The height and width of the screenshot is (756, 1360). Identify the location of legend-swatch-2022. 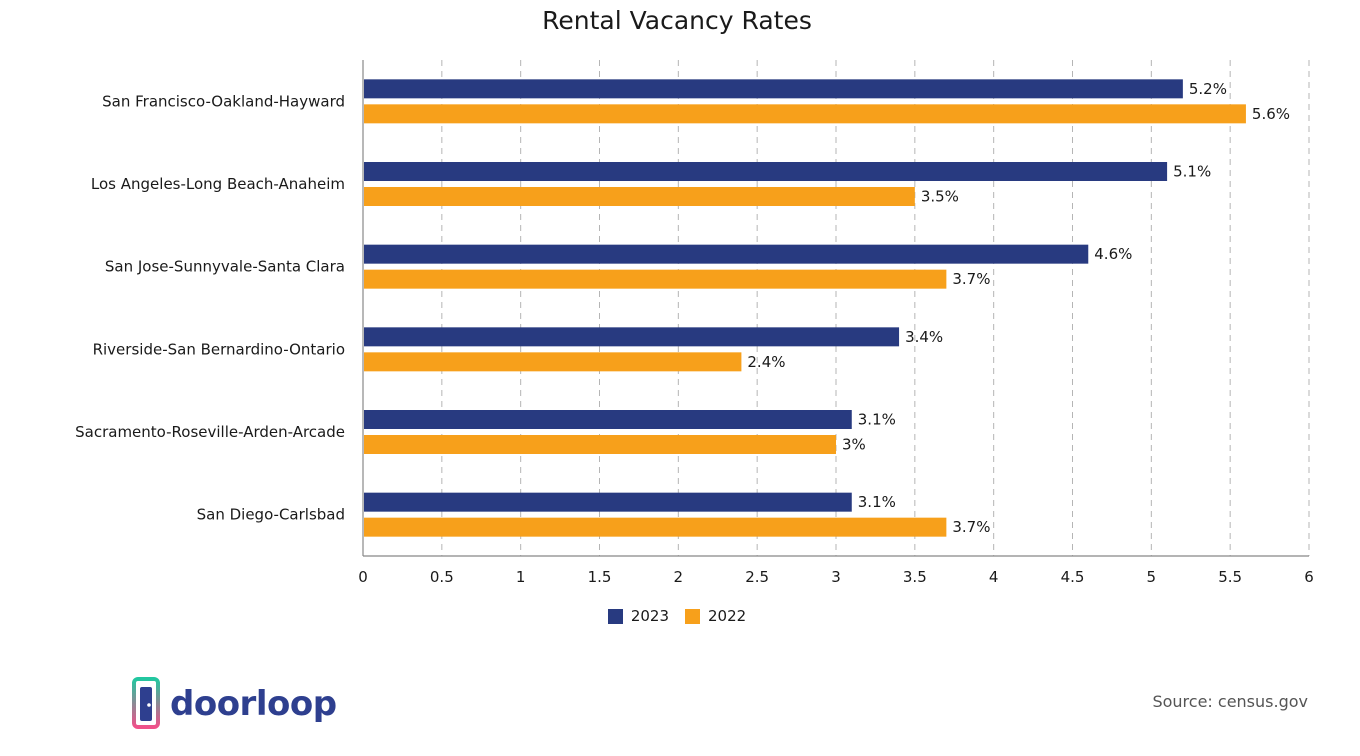
(692, 616).